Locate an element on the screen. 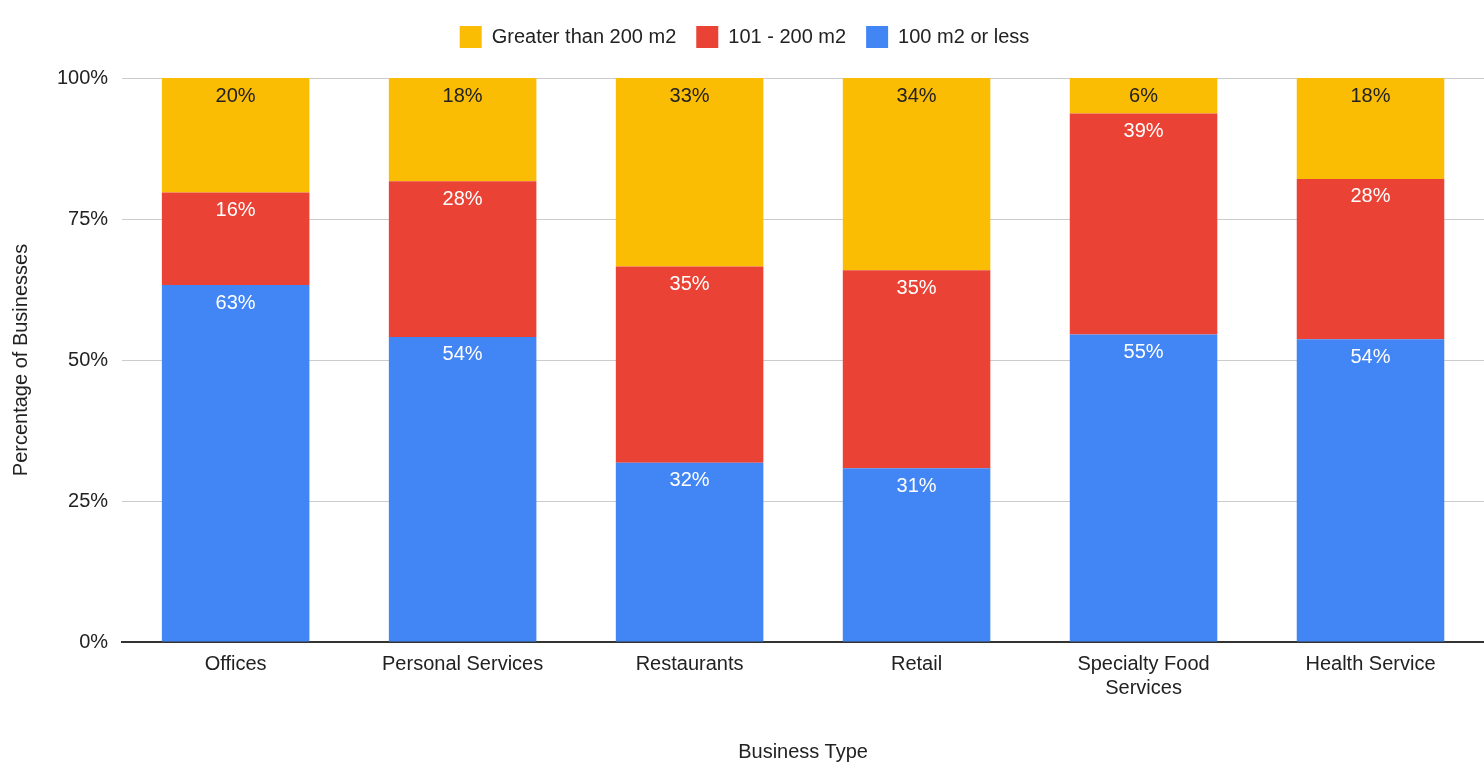  x-tick-label: Specialty Food Services is located at coordinates (1143, 674).